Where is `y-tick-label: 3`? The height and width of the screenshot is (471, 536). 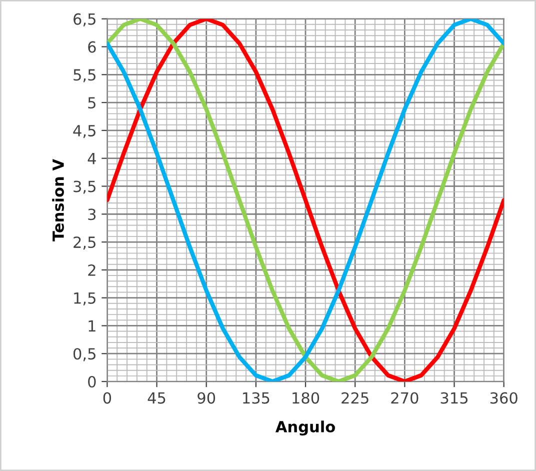 y-tick-label: 3 is located at coordinates (92, 214).